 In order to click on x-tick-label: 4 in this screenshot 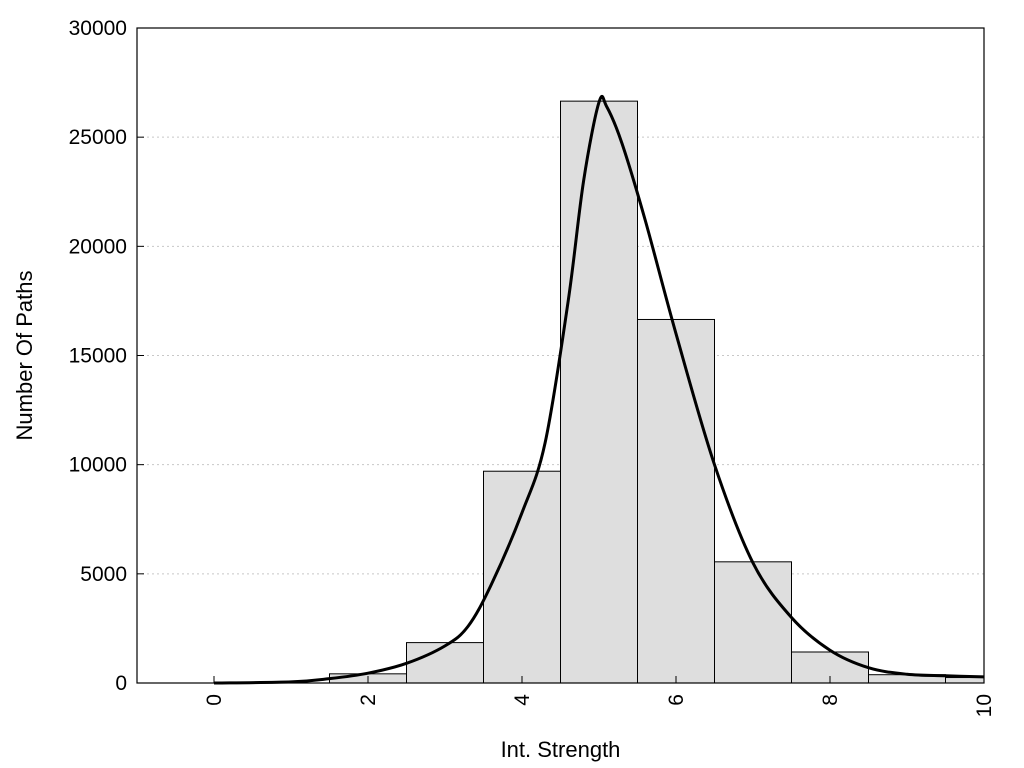, I will do `click(522, 700)`.